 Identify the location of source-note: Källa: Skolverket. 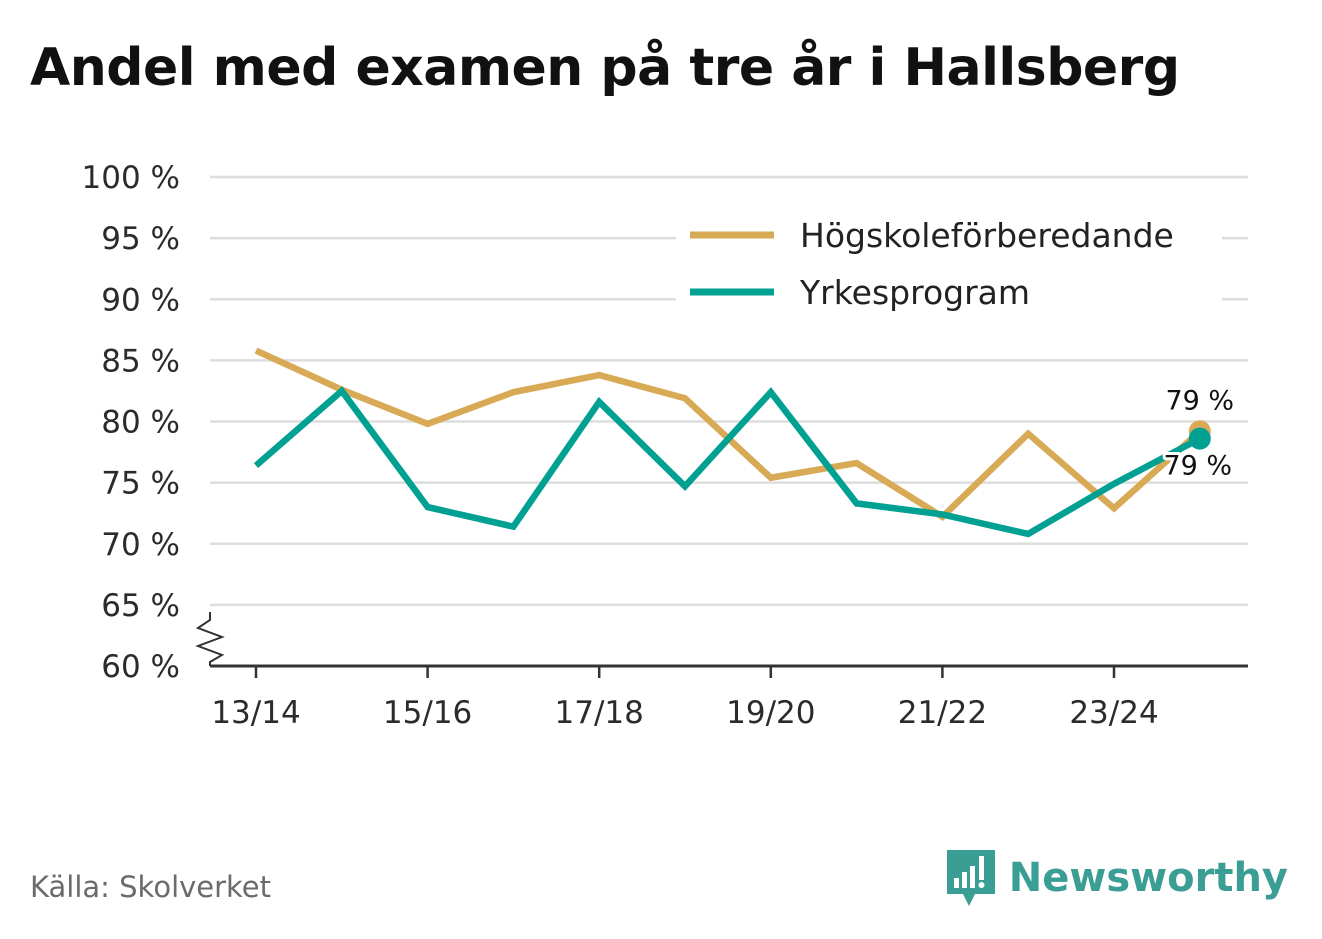
(151, 887).